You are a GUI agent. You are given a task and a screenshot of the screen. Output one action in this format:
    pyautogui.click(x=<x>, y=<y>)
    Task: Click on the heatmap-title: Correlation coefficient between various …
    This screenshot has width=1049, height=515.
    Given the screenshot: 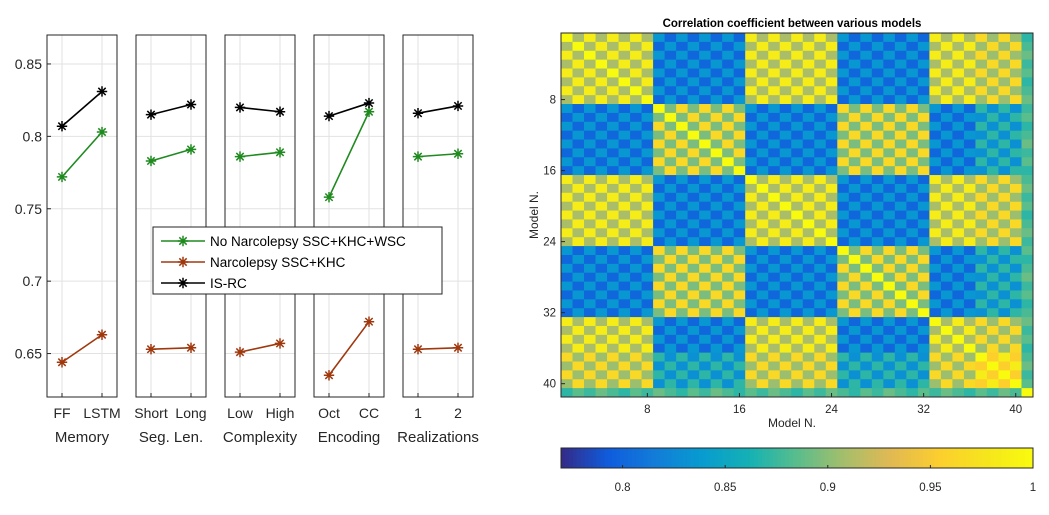 What is the action you would take?
    pyautogui.click(x=792, y=24)
    